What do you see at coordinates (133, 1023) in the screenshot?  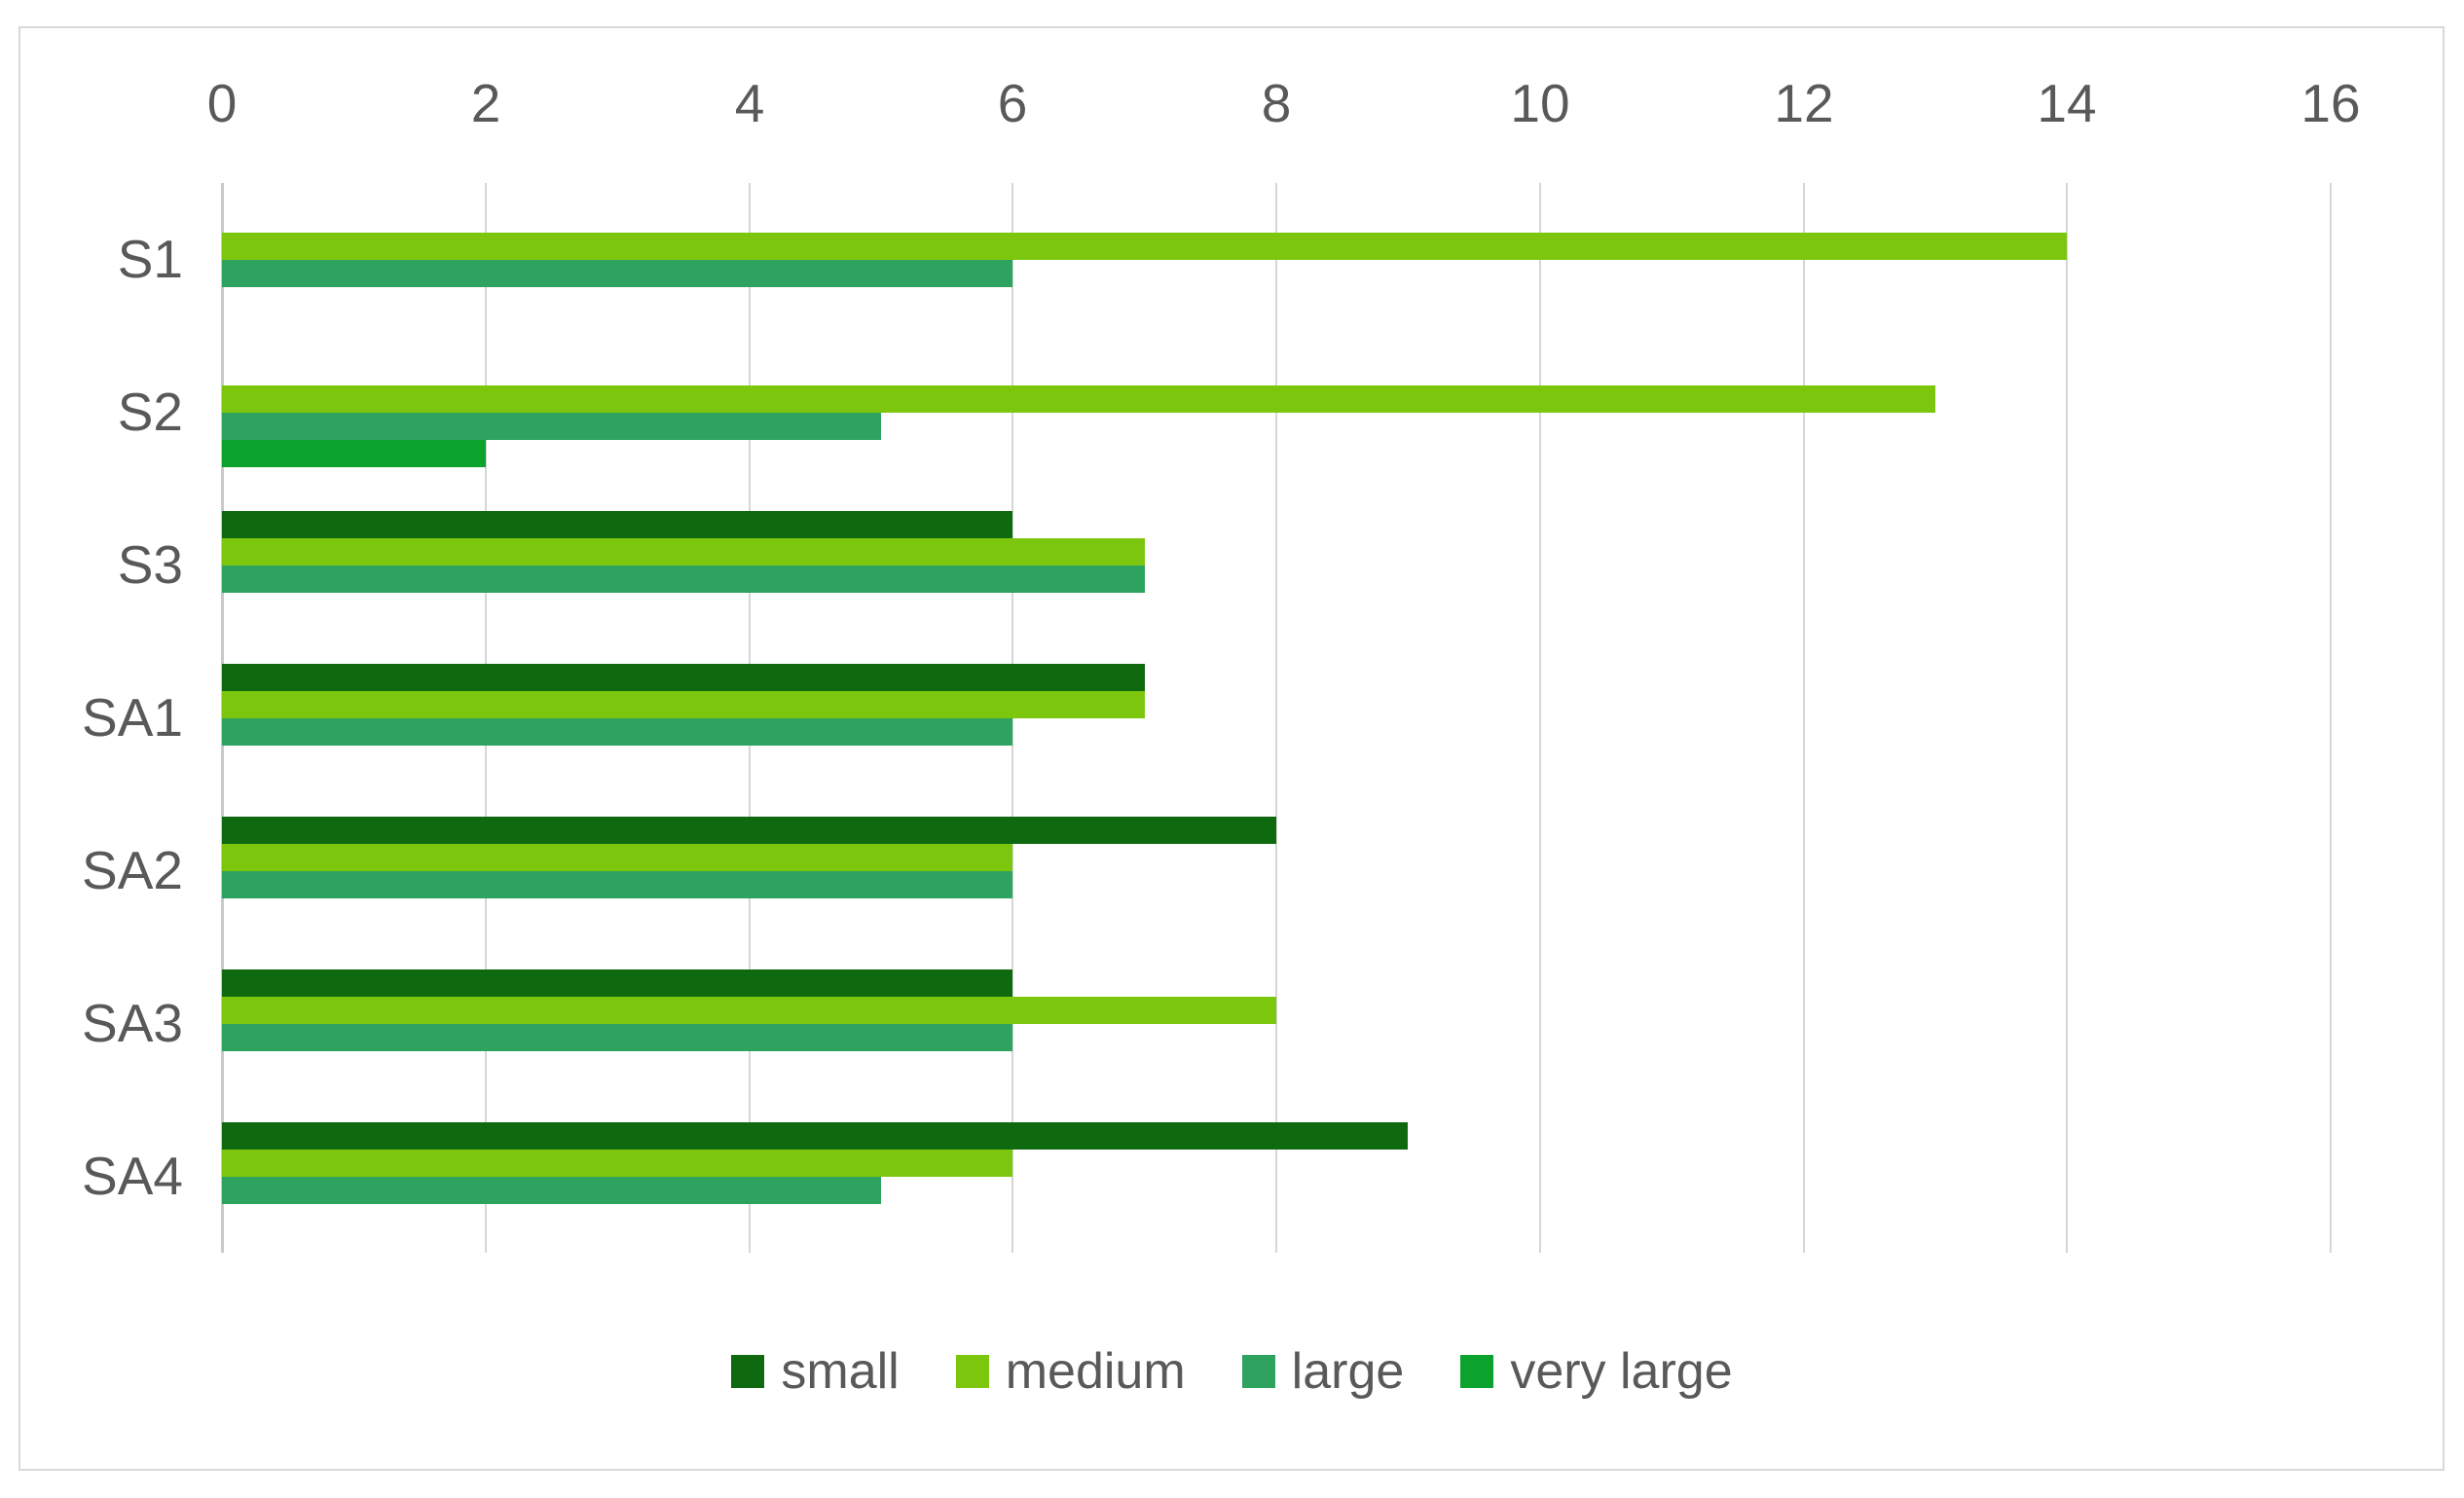 I see `category-label-SA3: SA3` at bounding box center [133, 1023].